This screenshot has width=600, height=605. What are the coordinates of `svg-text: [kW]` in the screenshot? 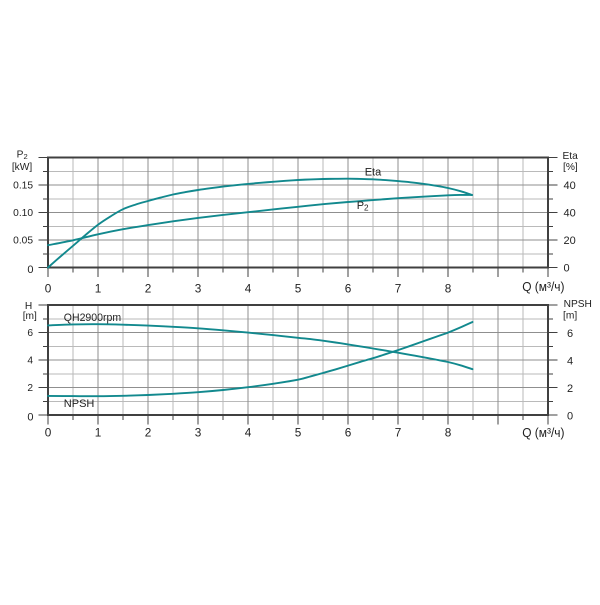 It's located at (22, 167).